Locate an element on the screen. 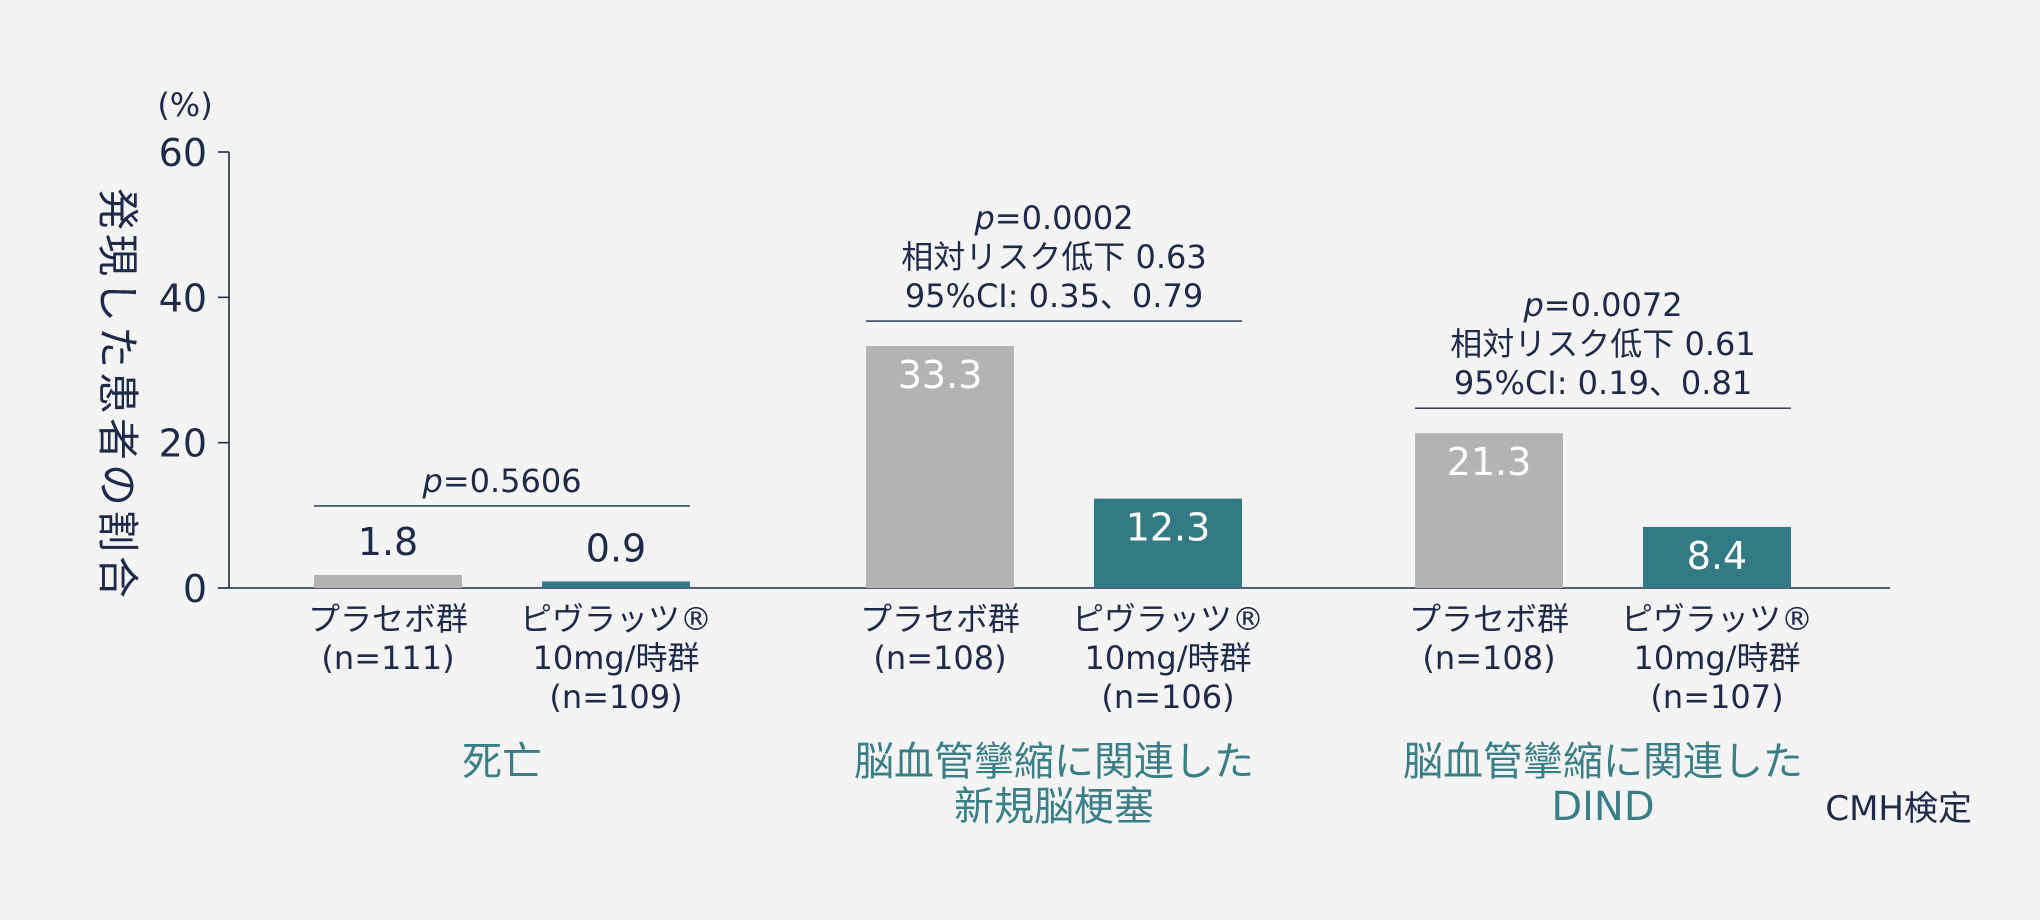  bar-value-label: 21.3 is located at coordinates (1489, 462).